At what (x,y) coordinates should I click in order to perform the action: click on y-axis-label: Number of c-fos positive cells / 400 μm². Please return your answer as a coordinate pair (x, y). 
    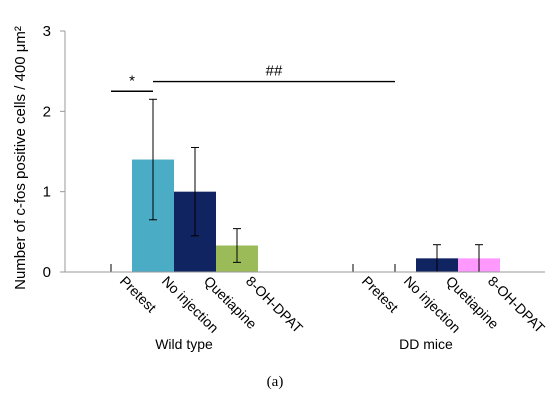
    Looking at the image, I should click on (20, 158).